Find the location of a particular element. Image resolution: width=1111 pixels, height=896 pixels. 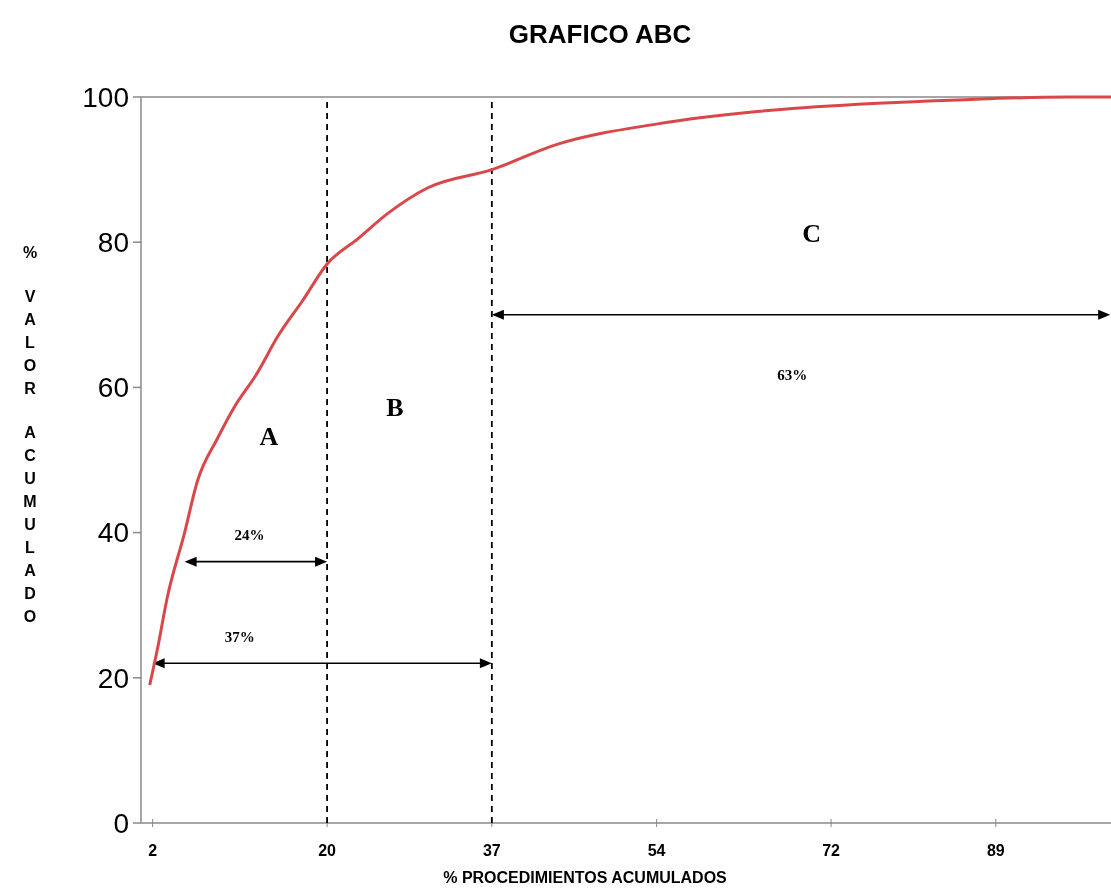

x-axis-title: % PROCEDIMIENTOS ACUMULADOS is located at coordinates (585, 877).